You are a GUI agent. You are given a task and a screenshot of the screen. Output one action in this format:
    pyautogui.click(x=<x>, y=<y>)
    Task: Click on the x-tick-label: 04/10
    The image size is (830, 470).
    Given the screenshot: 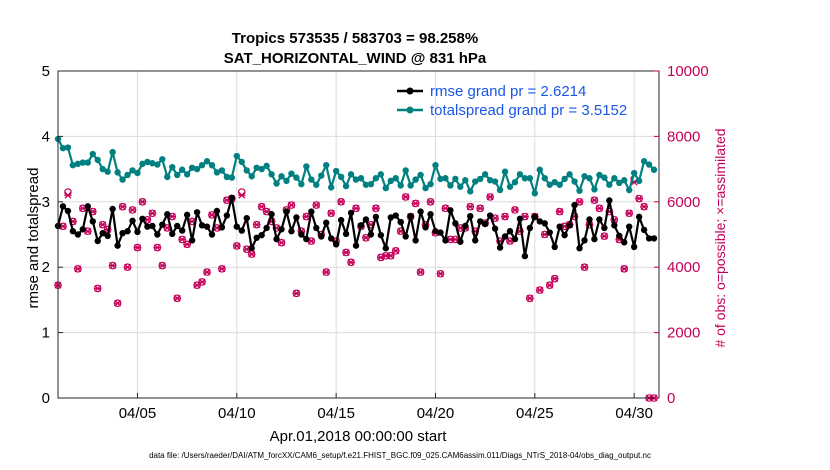 What is the action you would take?
    pyautogui.click(x=237, y=413)
    